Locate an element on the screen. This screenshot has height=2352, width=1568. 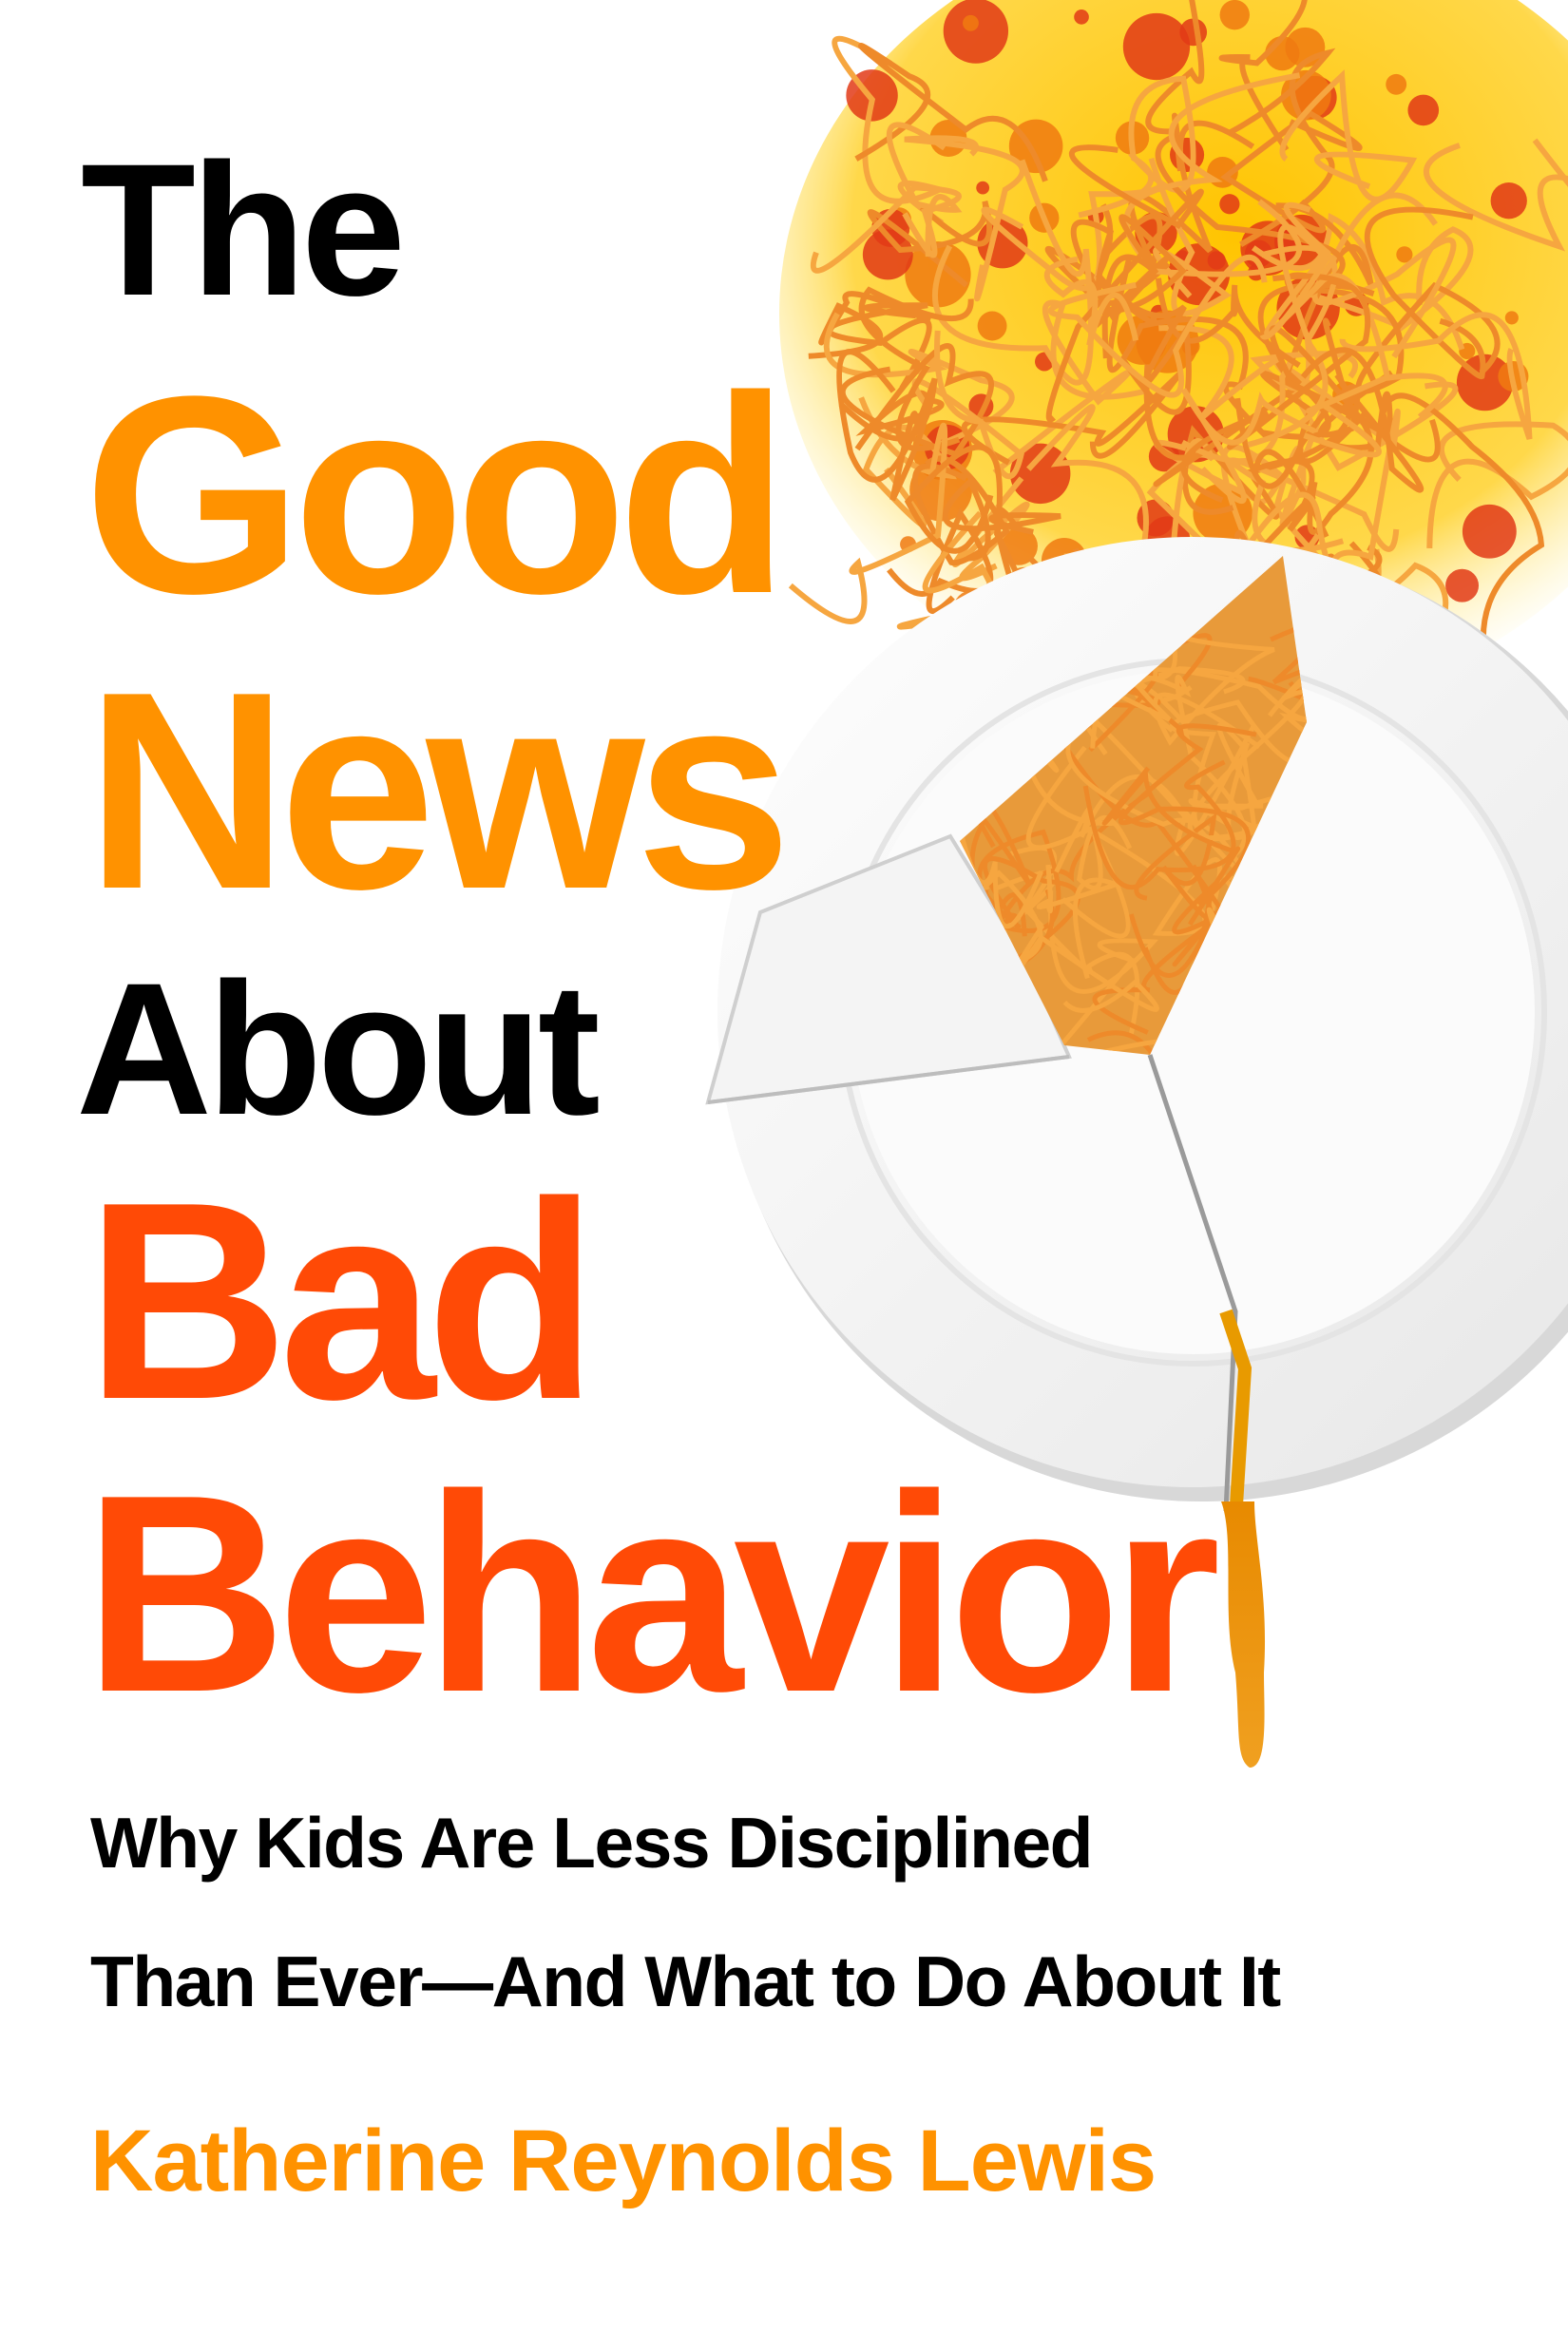
title-behavior: Behavior is located at coordinates (653, 1593).